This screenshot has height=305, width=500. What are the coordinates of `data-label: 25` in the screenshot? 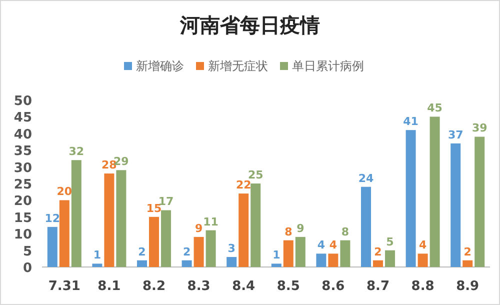 It's located at (256, 175).